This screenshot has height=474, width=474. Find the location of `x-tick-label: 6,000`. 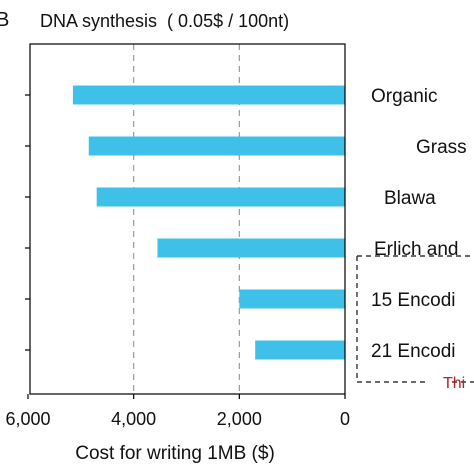

x-tick-label: 6,000 is located at coordinates (27, 419).